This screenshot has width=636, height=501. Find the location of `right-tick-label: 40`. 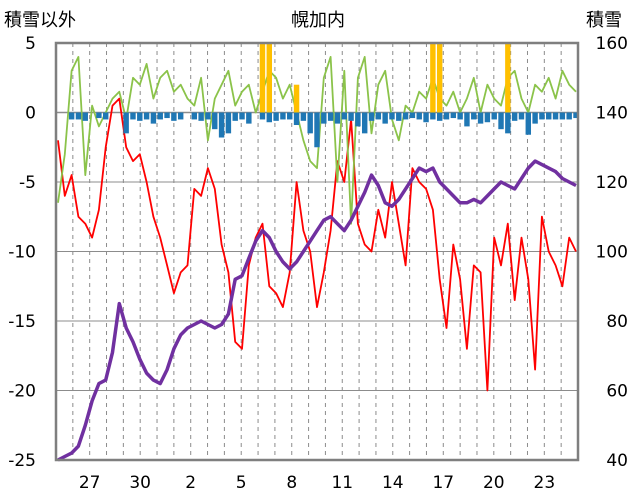

right-tick-label: 40 is located at coordinates (617, 461).